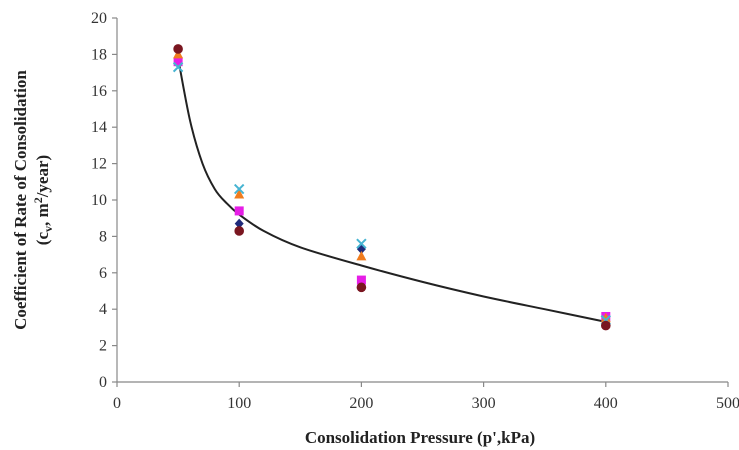  Describe the element at coordinates (99, 164) in the screenshot. I see `y-tick-label: 12` at that location.